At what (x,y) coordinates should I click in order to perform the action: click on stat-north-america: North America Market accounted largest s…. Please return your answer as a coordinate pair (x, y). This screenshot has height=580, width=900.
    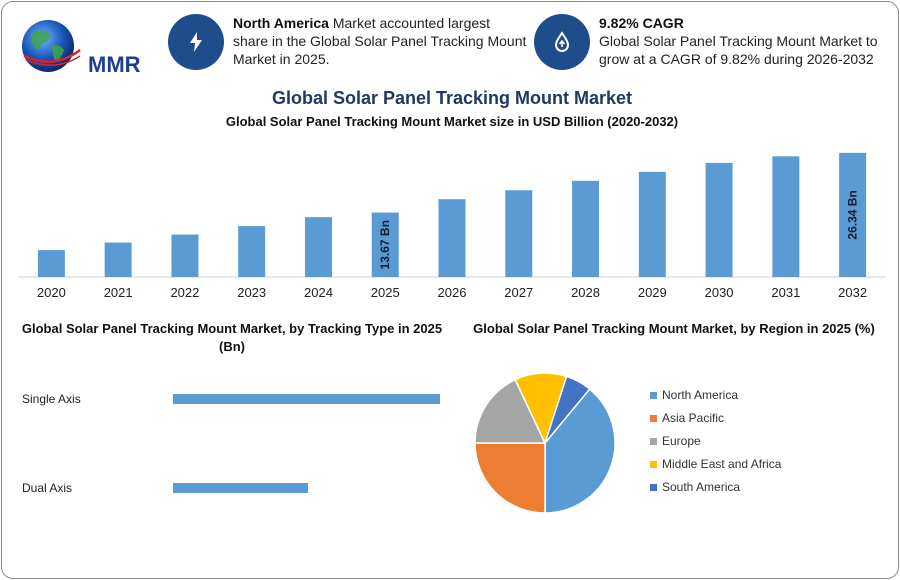
    Looking at the image, I should click on (348, 42).